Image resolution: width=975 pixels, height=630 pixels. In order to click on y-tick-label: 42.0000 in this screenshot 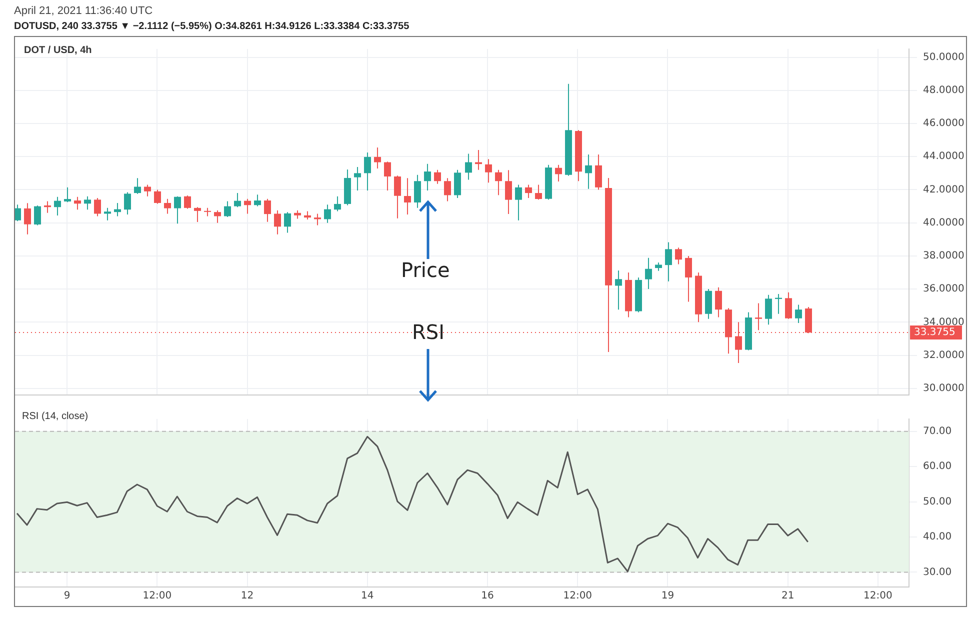, I will do `click(943, 190)`.